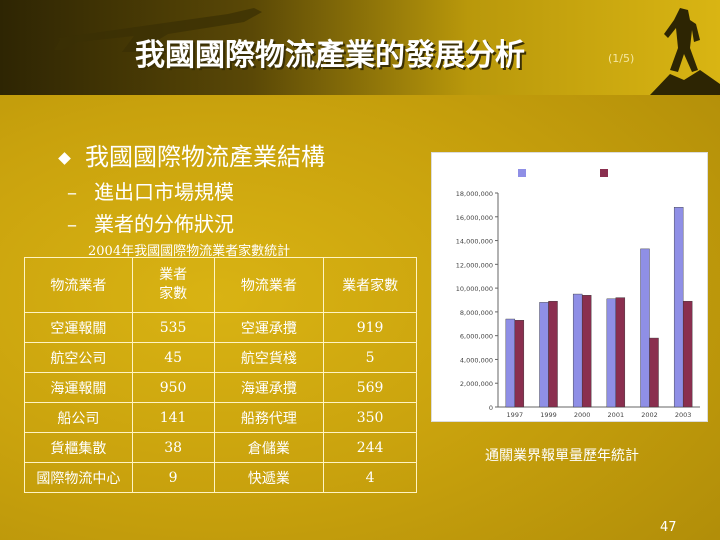 Image resolution: width=720 pixels, height=540 pixels. Describe the element at coordinates (476, 384) in the screenshot. I see `y-tick-label: 2,000,000` at that location.